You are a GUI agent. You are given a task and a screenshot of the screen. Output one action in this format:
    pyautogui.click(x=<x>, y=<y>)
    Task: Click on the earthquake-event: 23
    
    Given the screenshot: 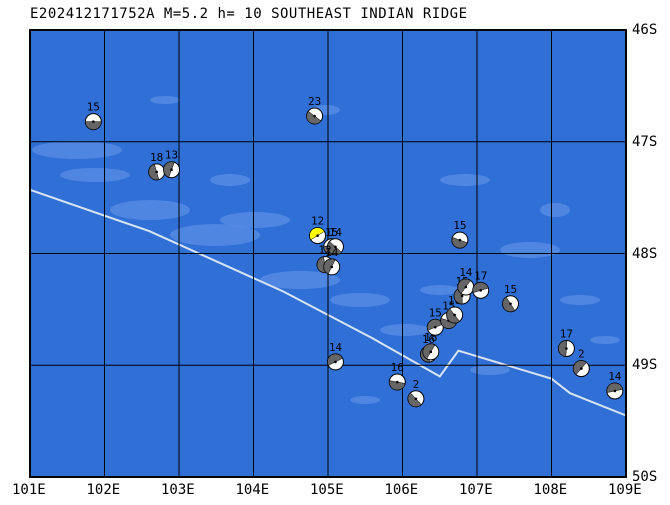 What is the action you would take?
    pyautogui.click(x=315, y=110)
    